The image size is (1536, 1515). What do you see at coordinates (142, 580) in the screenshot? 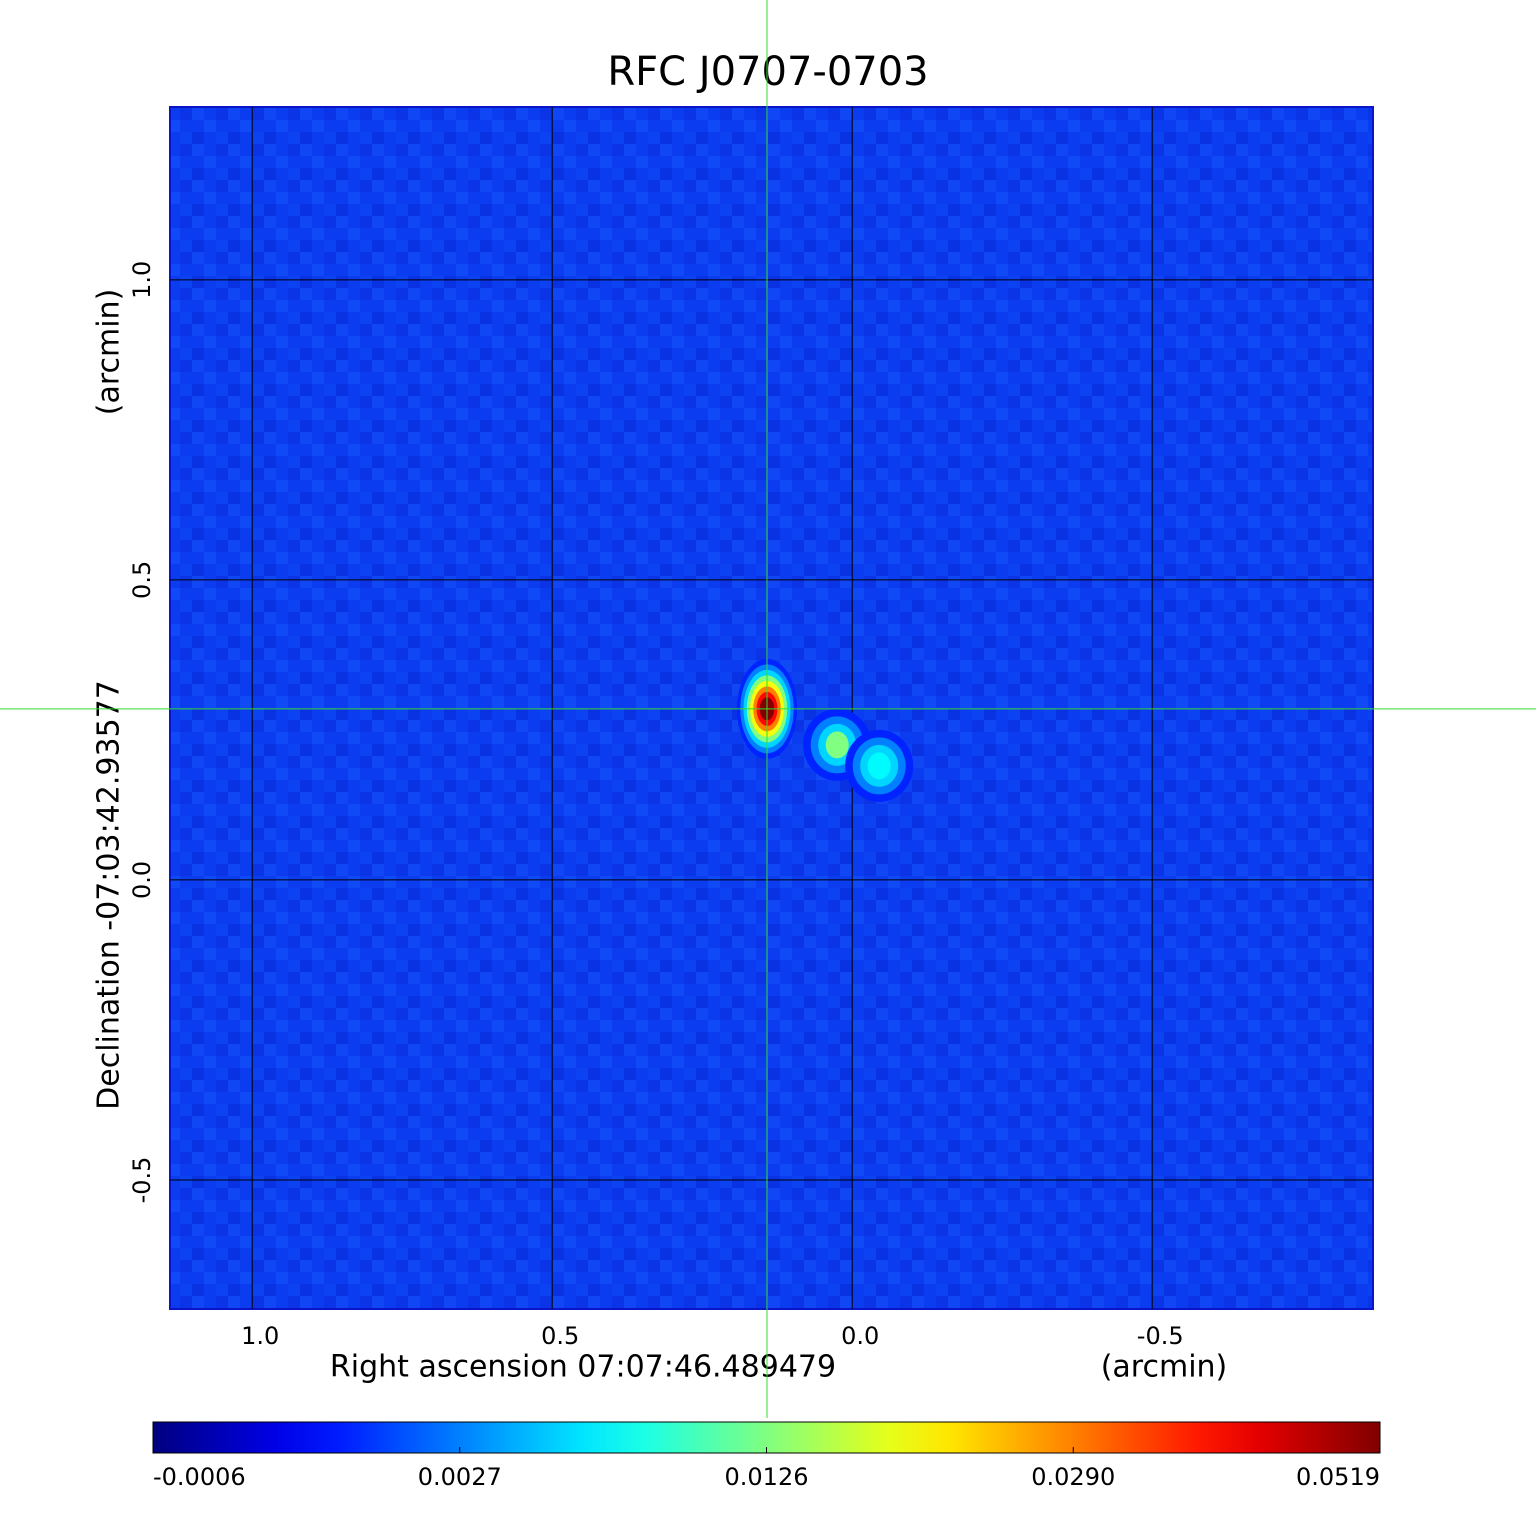
I see `y-tick-label: 0.5` at bounding box center [142, 580].